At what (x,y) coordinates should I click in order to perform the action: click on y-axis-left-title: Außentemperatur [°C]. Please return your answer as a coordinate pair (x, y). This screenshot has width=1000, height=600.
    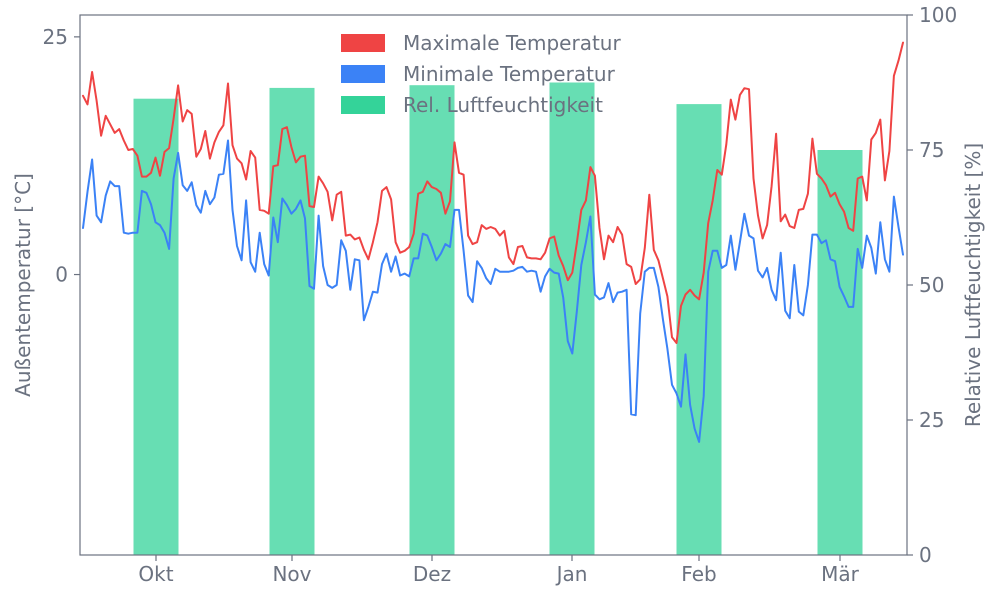
    Looking at the image, I should click on (23, 285).